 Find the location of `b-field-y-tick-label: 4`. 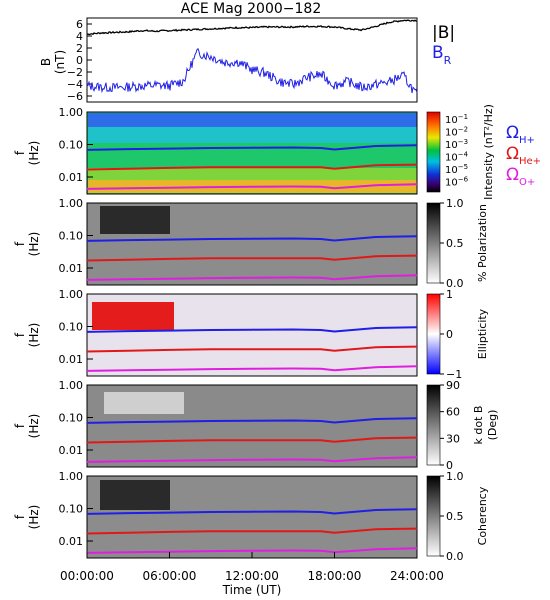

b-field-y-tick-label: 4 is located at coordinates (79, 36).